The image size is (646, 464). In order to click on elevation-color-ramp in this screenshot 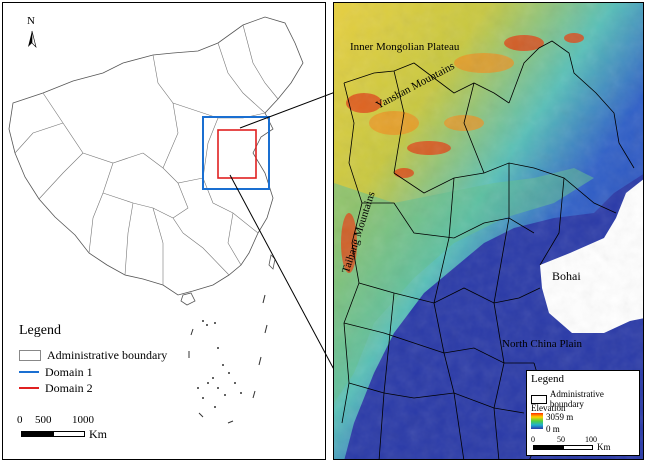, I will do `click(537, 421)`.